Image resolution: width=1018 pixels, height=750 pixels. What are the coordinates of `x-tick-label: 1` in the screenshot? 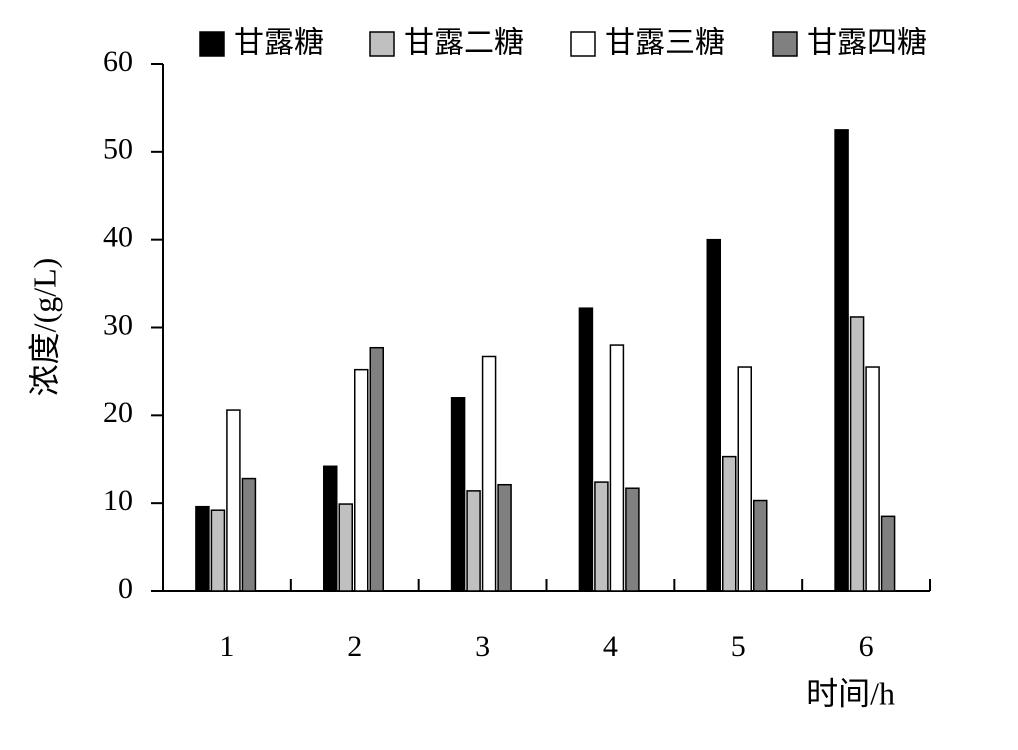 It's located at (226, 646).